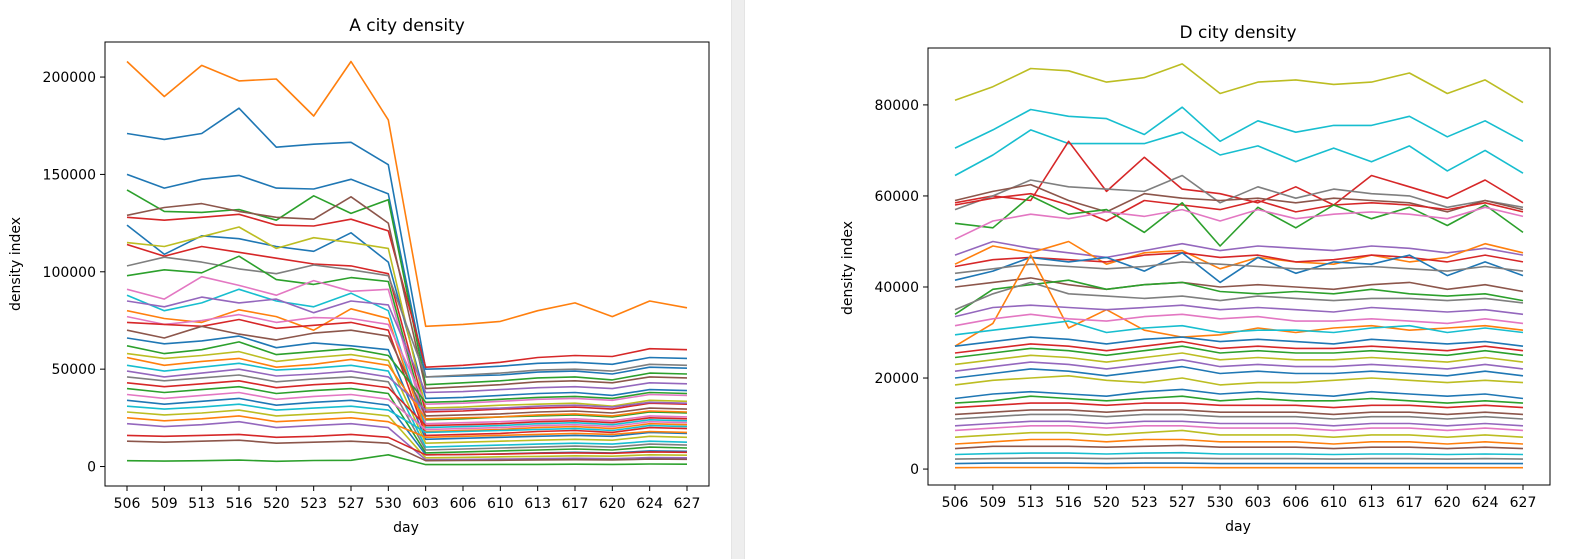  Describe the element at coordinates (896, 106) in the screenshot. I see `y-tick-label: 80000` at that location.